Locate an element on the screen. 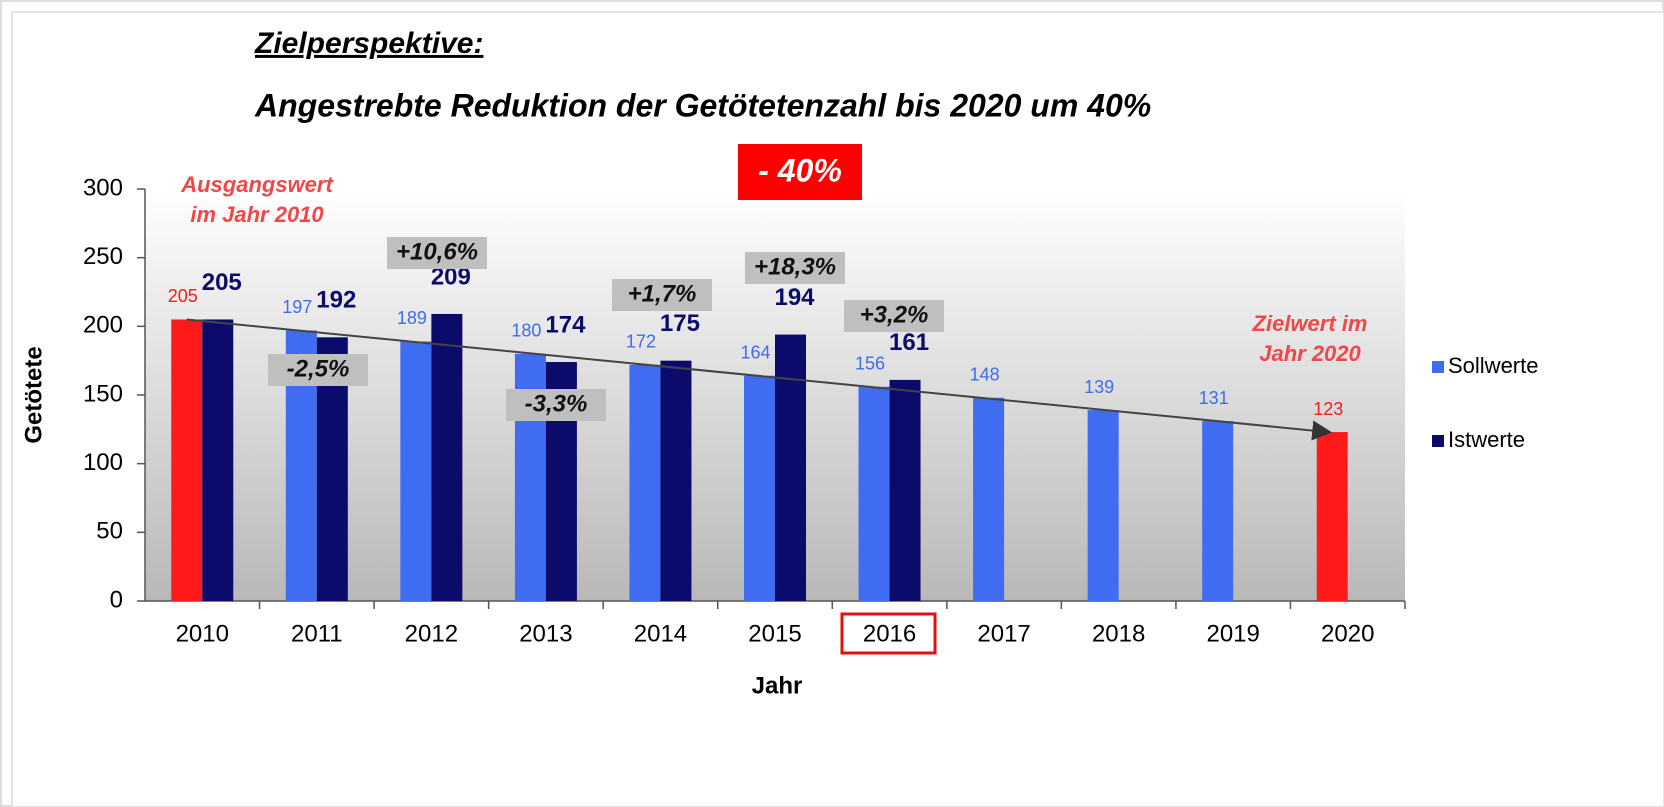 The height and width of the screenshot is (807, 1664). chart-title: Zielperspektive: is located at coordinates (368, 43).